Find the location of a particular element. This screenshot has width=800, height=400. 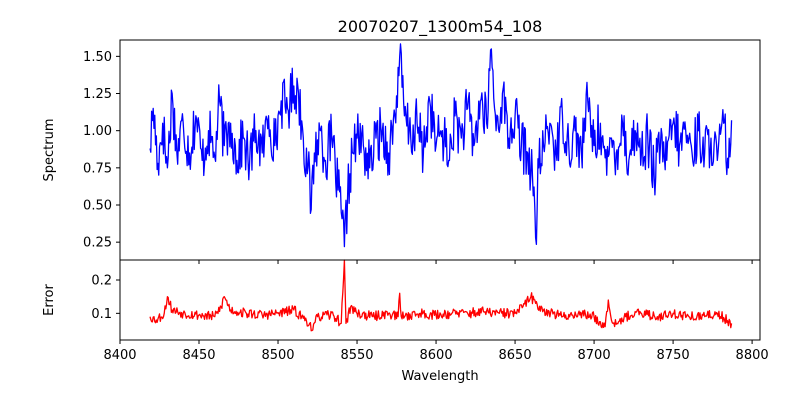

spectrum-y-tick-label: 0.25 is located at coordinates (97, 243).